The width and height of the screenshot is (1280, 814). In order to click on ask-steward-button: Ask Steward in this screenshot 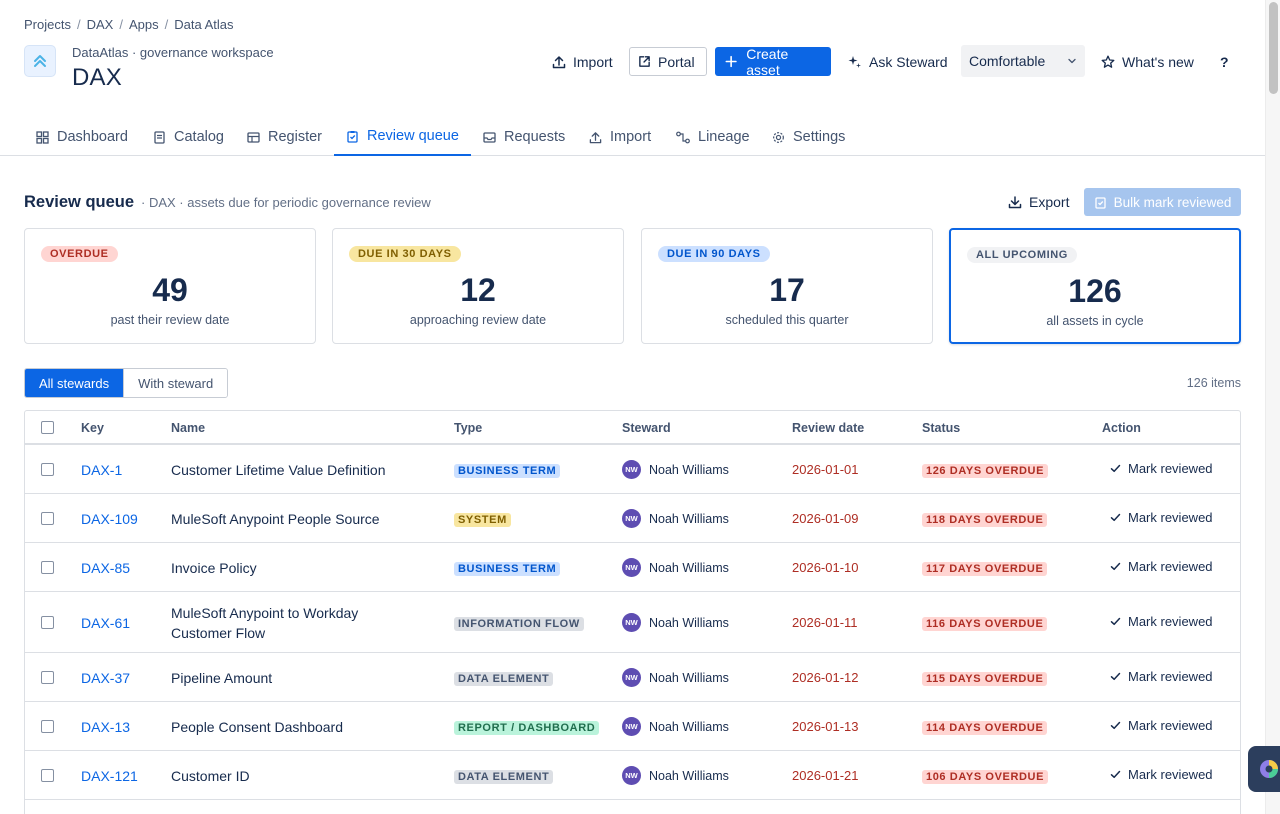, I will do `click(898, 61)`.